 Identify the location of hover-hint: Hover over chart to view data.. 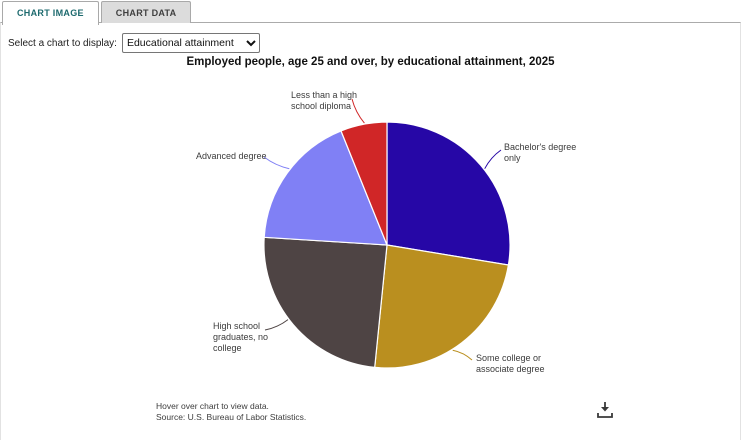
(212, 406).